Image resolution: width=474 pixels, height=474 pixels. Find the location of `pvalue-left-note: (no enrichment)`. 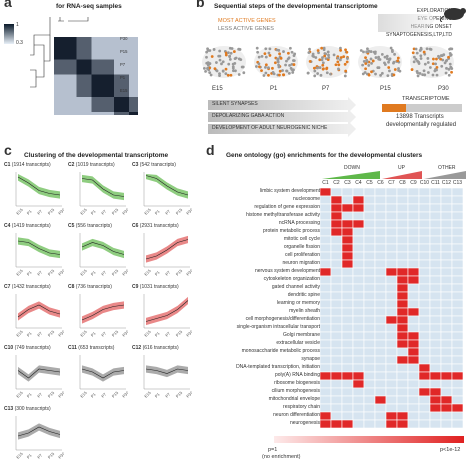

pvalue-left-note: (no enrichment) is located at coordinates (281, 457).